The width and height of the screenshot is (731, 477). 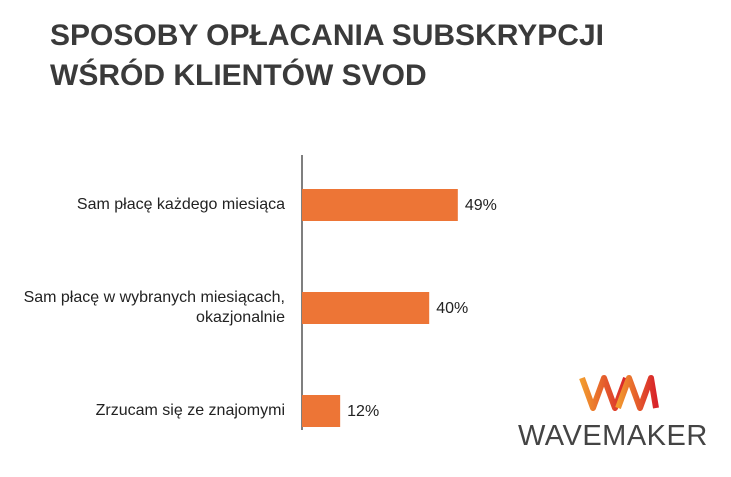 What do you see at coordinates (363, 411) in the screenshot?
I see `value-label: 12%` at bounding box center [363, 411].